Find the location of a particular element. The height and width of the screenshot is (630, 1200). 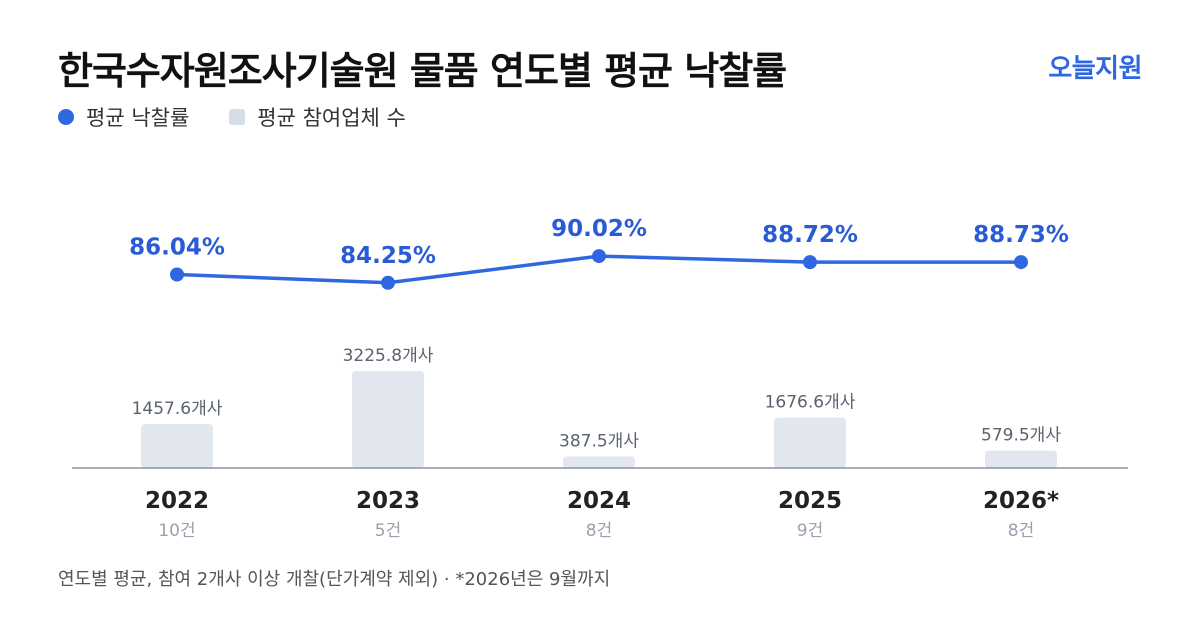

x-tick-label: 2023 is located at coordinates (388, 501).